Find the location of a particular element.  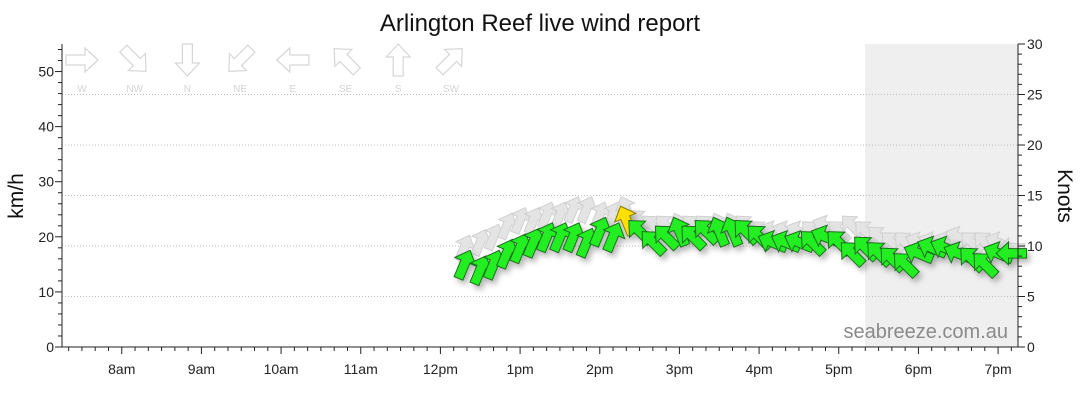

left-tick-label: 10 is located at coordinates (46, 292).